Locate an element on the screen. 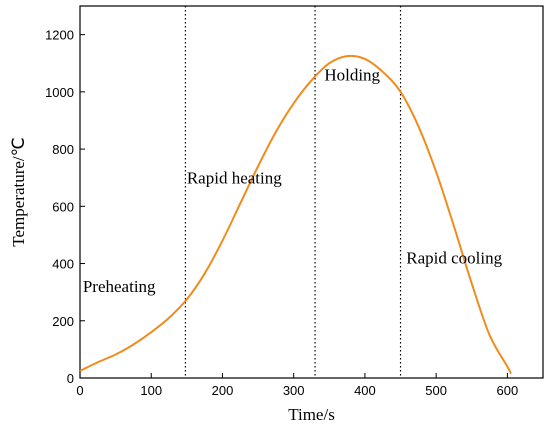 This screenshot has width=550, height=429. x-tick-label: 200 is located at coordinates (223, 390).